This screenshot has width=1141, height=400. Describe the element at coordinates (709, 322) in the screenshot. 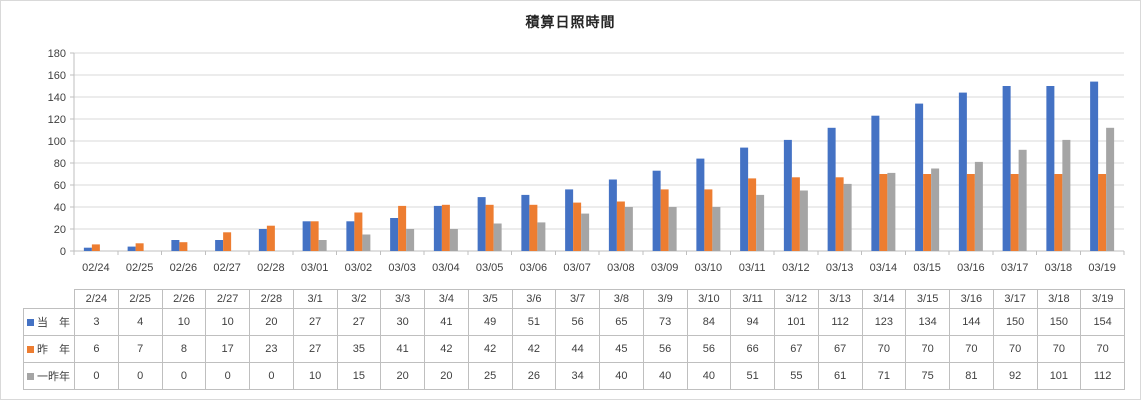

I see `table-value-cell: 84` at that location.